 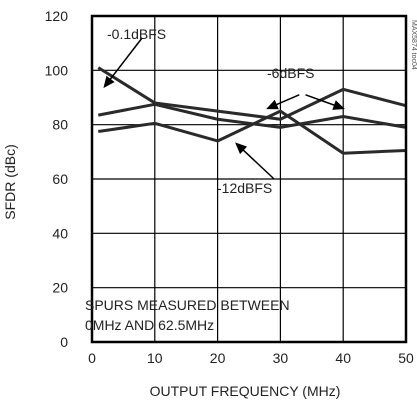 What do you see at coordinates (60, 233) in the screenshot?
I see `y-tick-label: 40` at bounding box center [60, 233].